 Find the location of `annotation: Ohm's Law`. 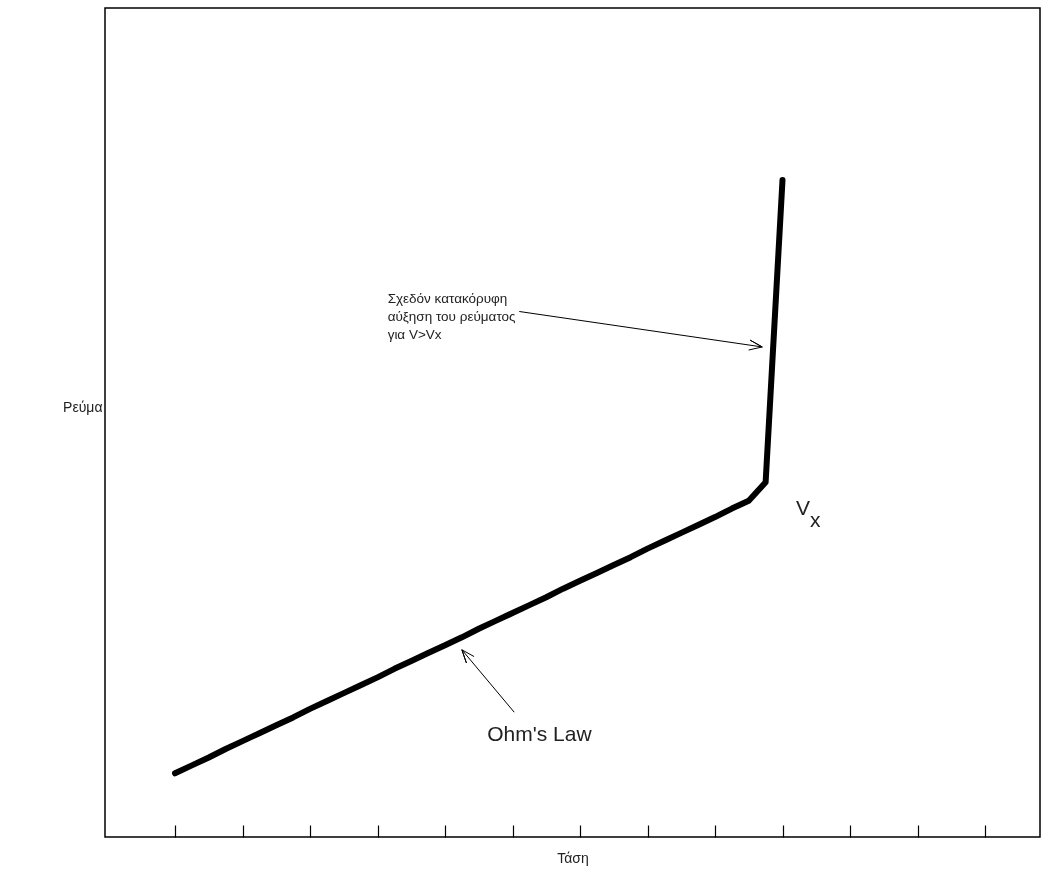

annotation: Ohm's Law is located at coordinates (540, 734).